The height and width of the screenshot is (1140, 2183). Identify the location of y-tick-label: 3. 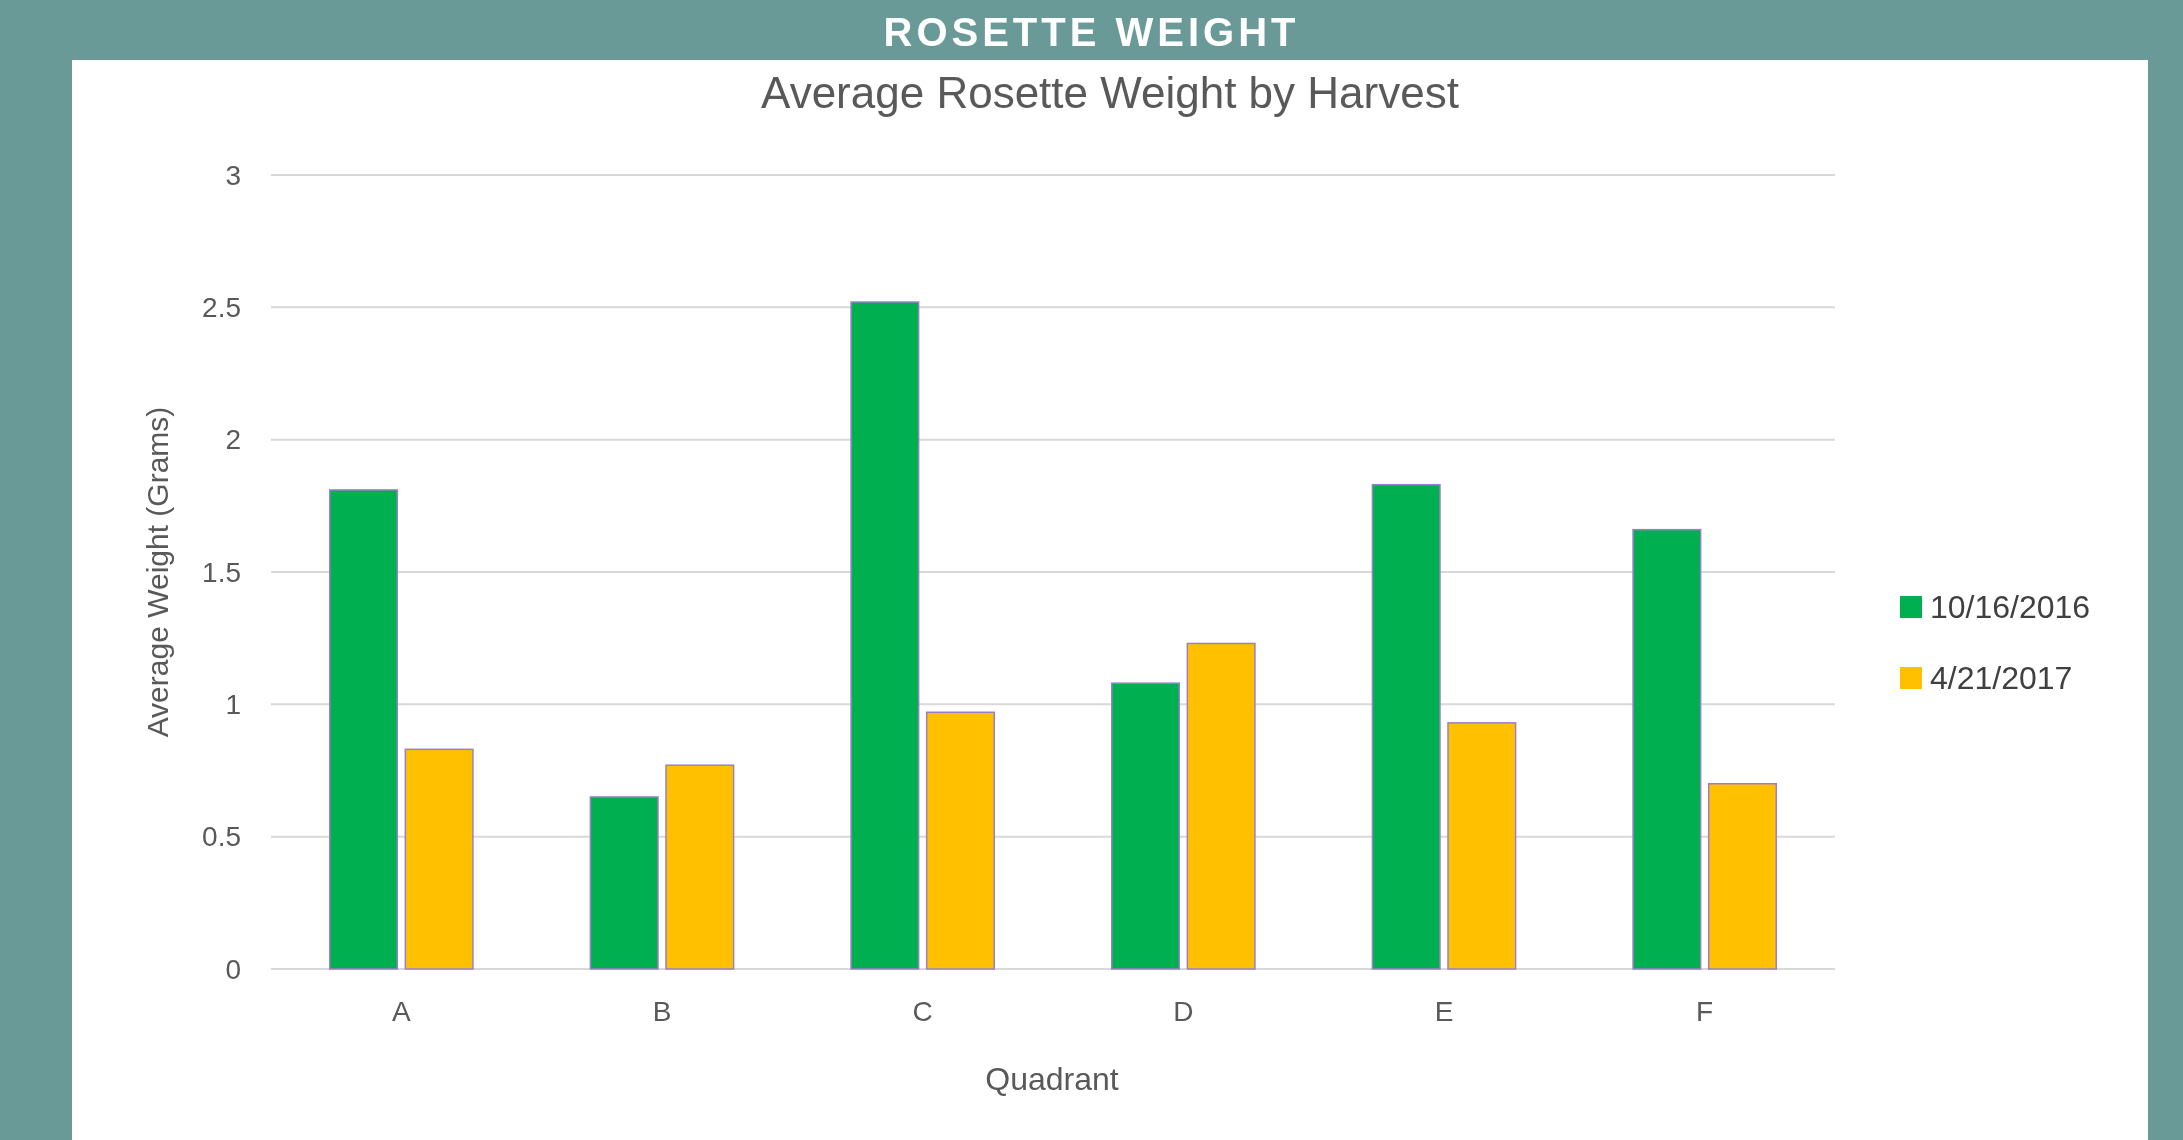
(233, 175).